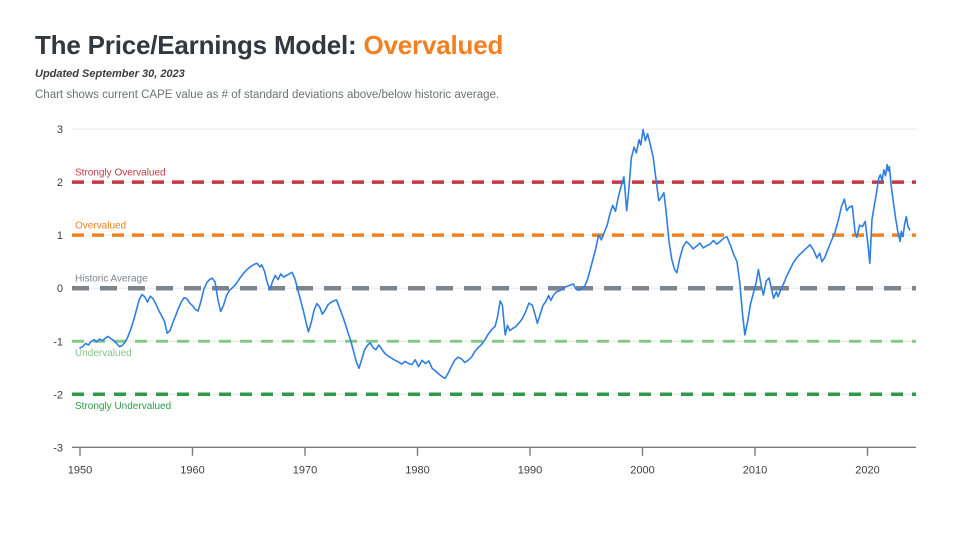 This screenshot has width=975, height=552. I want to click on y-tick-labels: 3 2 1 0 -1 -2 -3, so click(58, 289).